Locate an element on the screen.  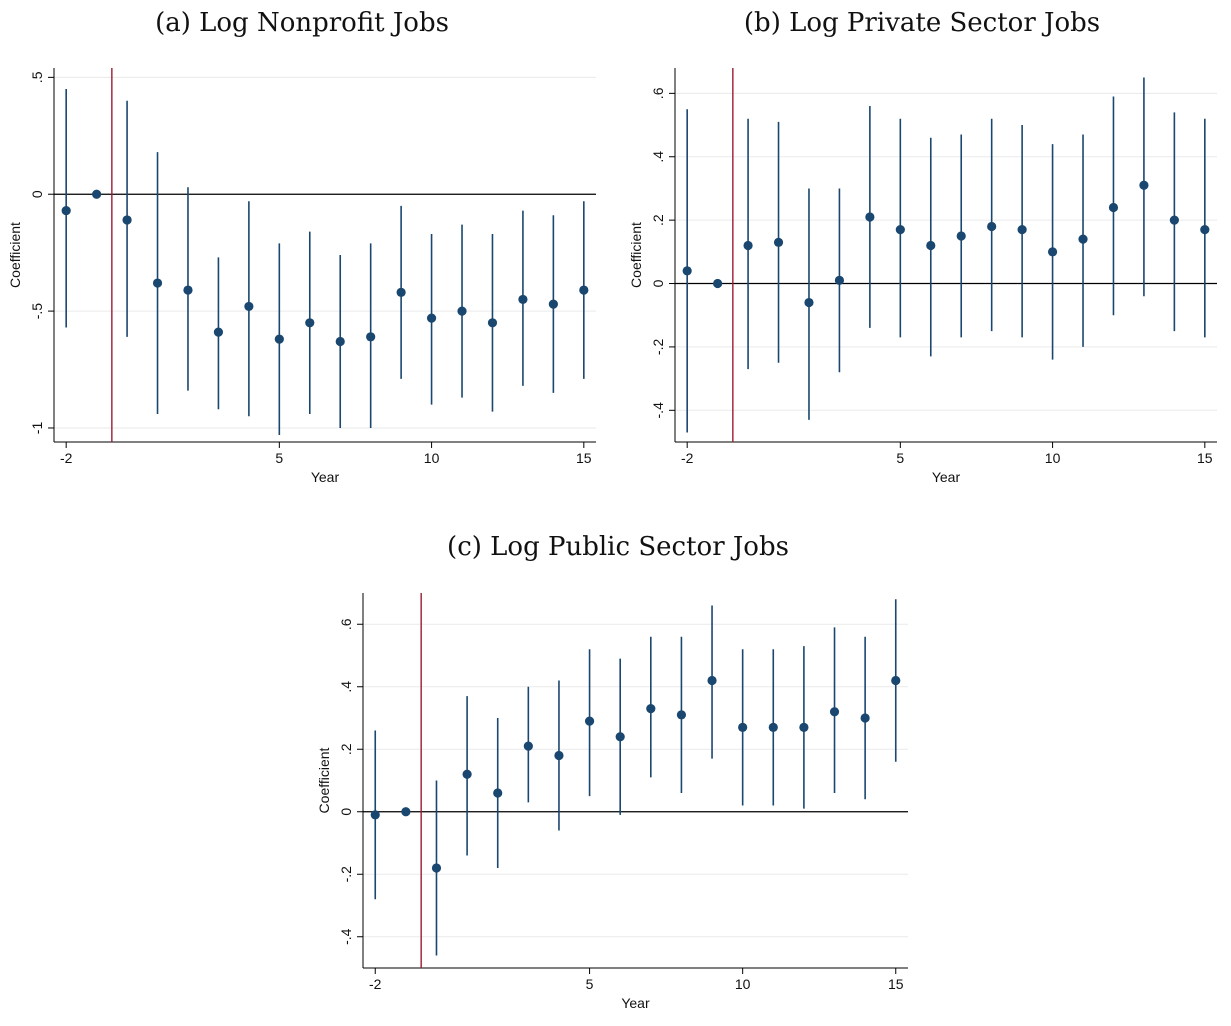
y-tick-label-a-2: 0 is located at coordinates (37, 194).